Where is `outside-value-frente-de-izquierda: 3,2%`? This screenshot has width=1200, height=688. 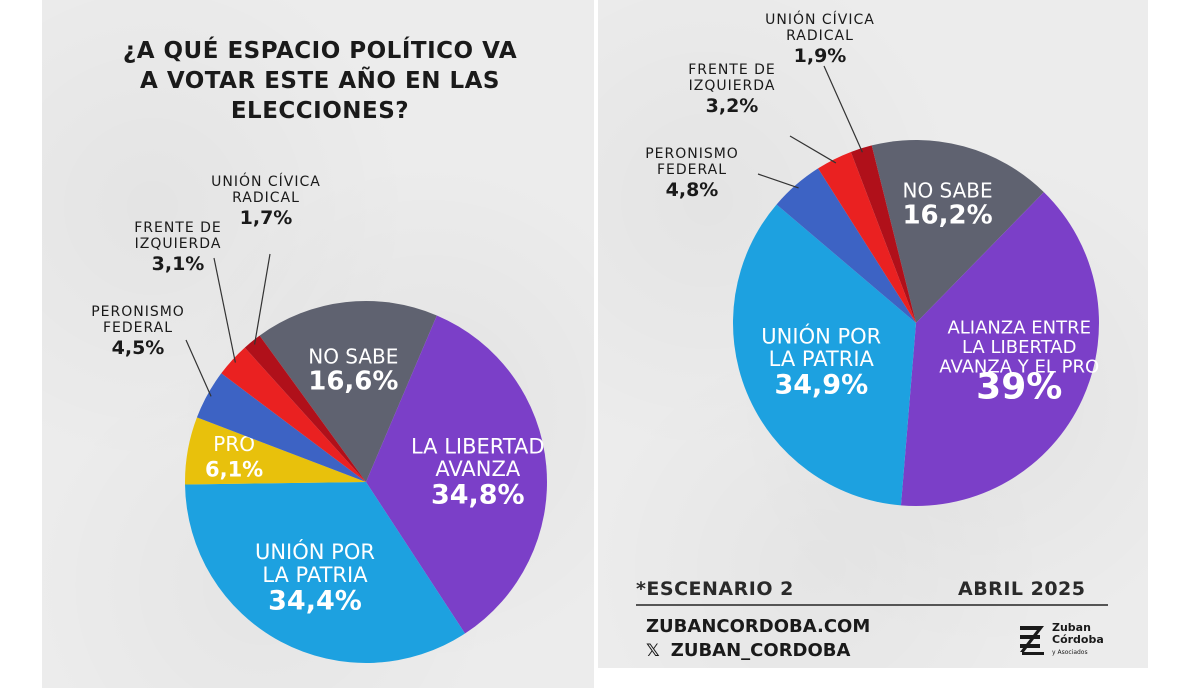
outside-value-frente-de-izquierda: 3,2% is located at coordinates (732, 106).